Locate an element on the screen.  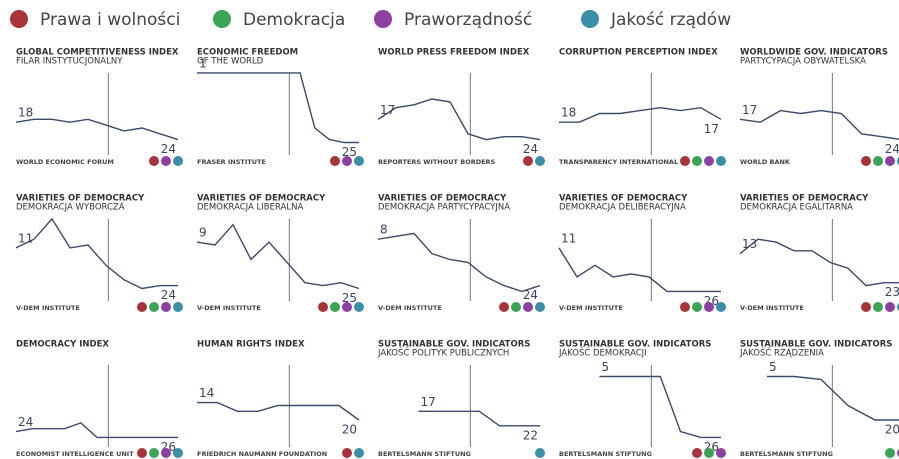
start-label: 8 is located at coordinates (384, 230).